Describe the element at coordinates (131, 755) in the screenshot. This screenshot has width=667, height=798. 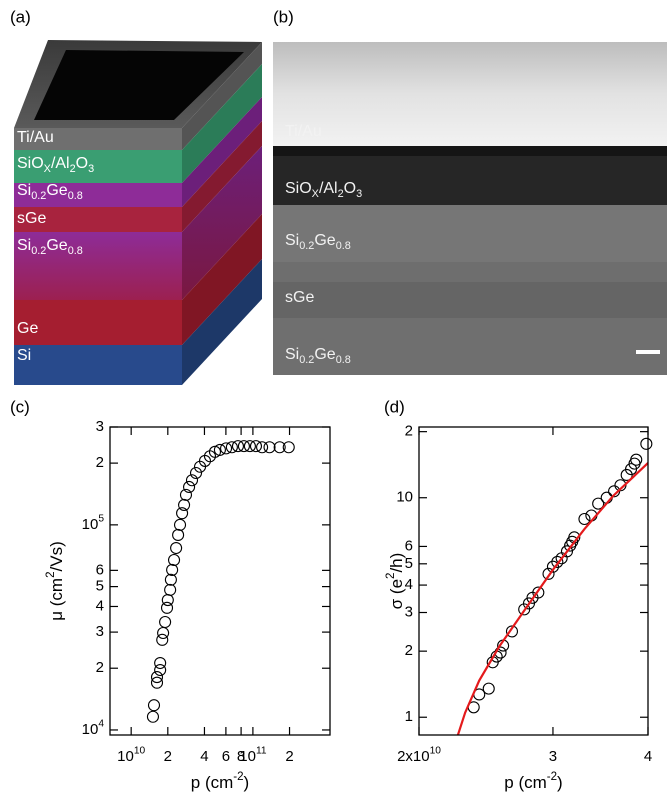
I see `x-tick-label: 1010` at that location.